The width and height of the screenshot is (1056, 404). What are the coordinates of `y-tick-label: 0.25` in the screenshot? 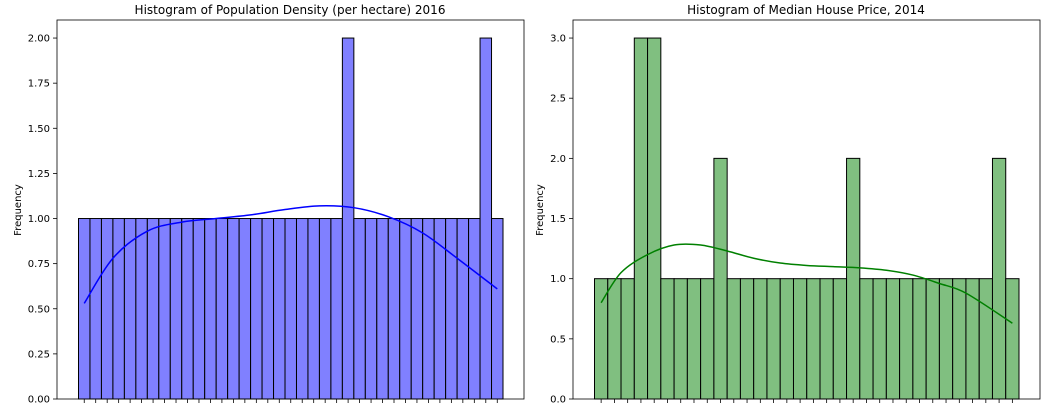 It's located at (39, 354).